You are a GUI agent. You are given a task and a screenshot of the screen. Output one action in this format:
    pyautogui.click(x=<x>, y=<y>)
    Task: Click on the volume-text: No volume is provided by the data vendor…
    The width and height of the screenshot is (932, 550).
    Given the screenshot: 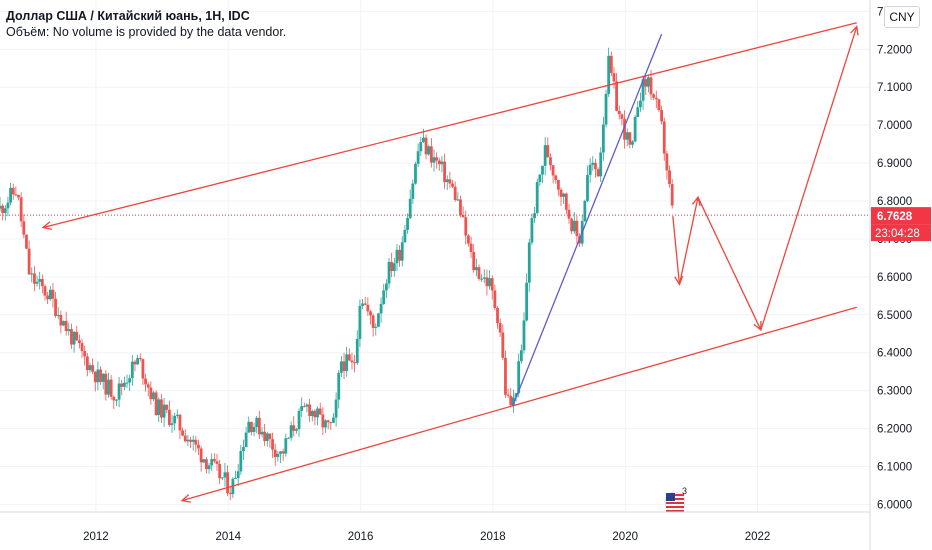 What is the action you would take?
    pyautogui.click(x=169, y=32)
    